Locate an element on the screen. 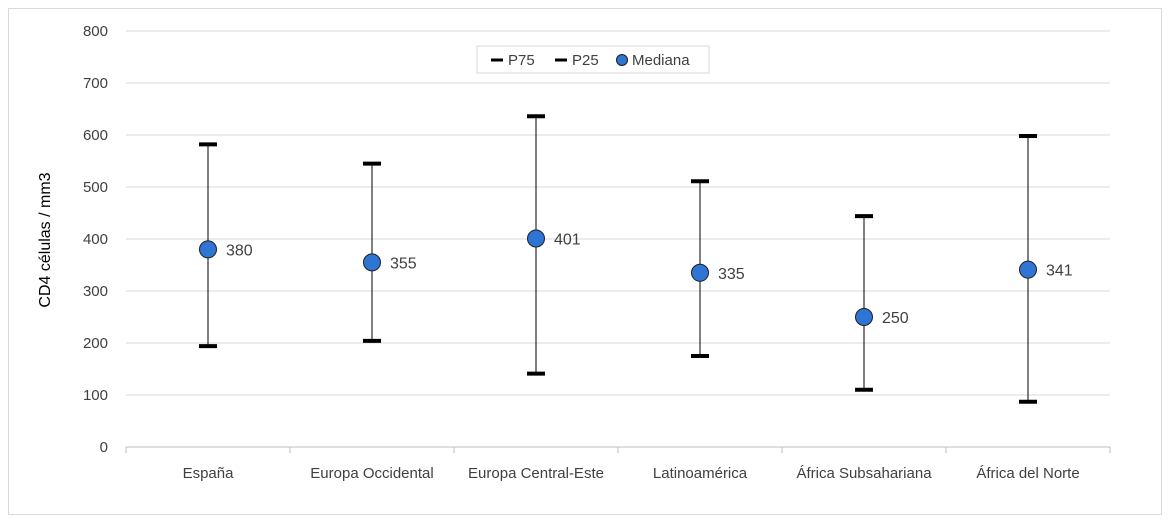  legend: P75 P25 Mediana is located at coordinates (593, 59).